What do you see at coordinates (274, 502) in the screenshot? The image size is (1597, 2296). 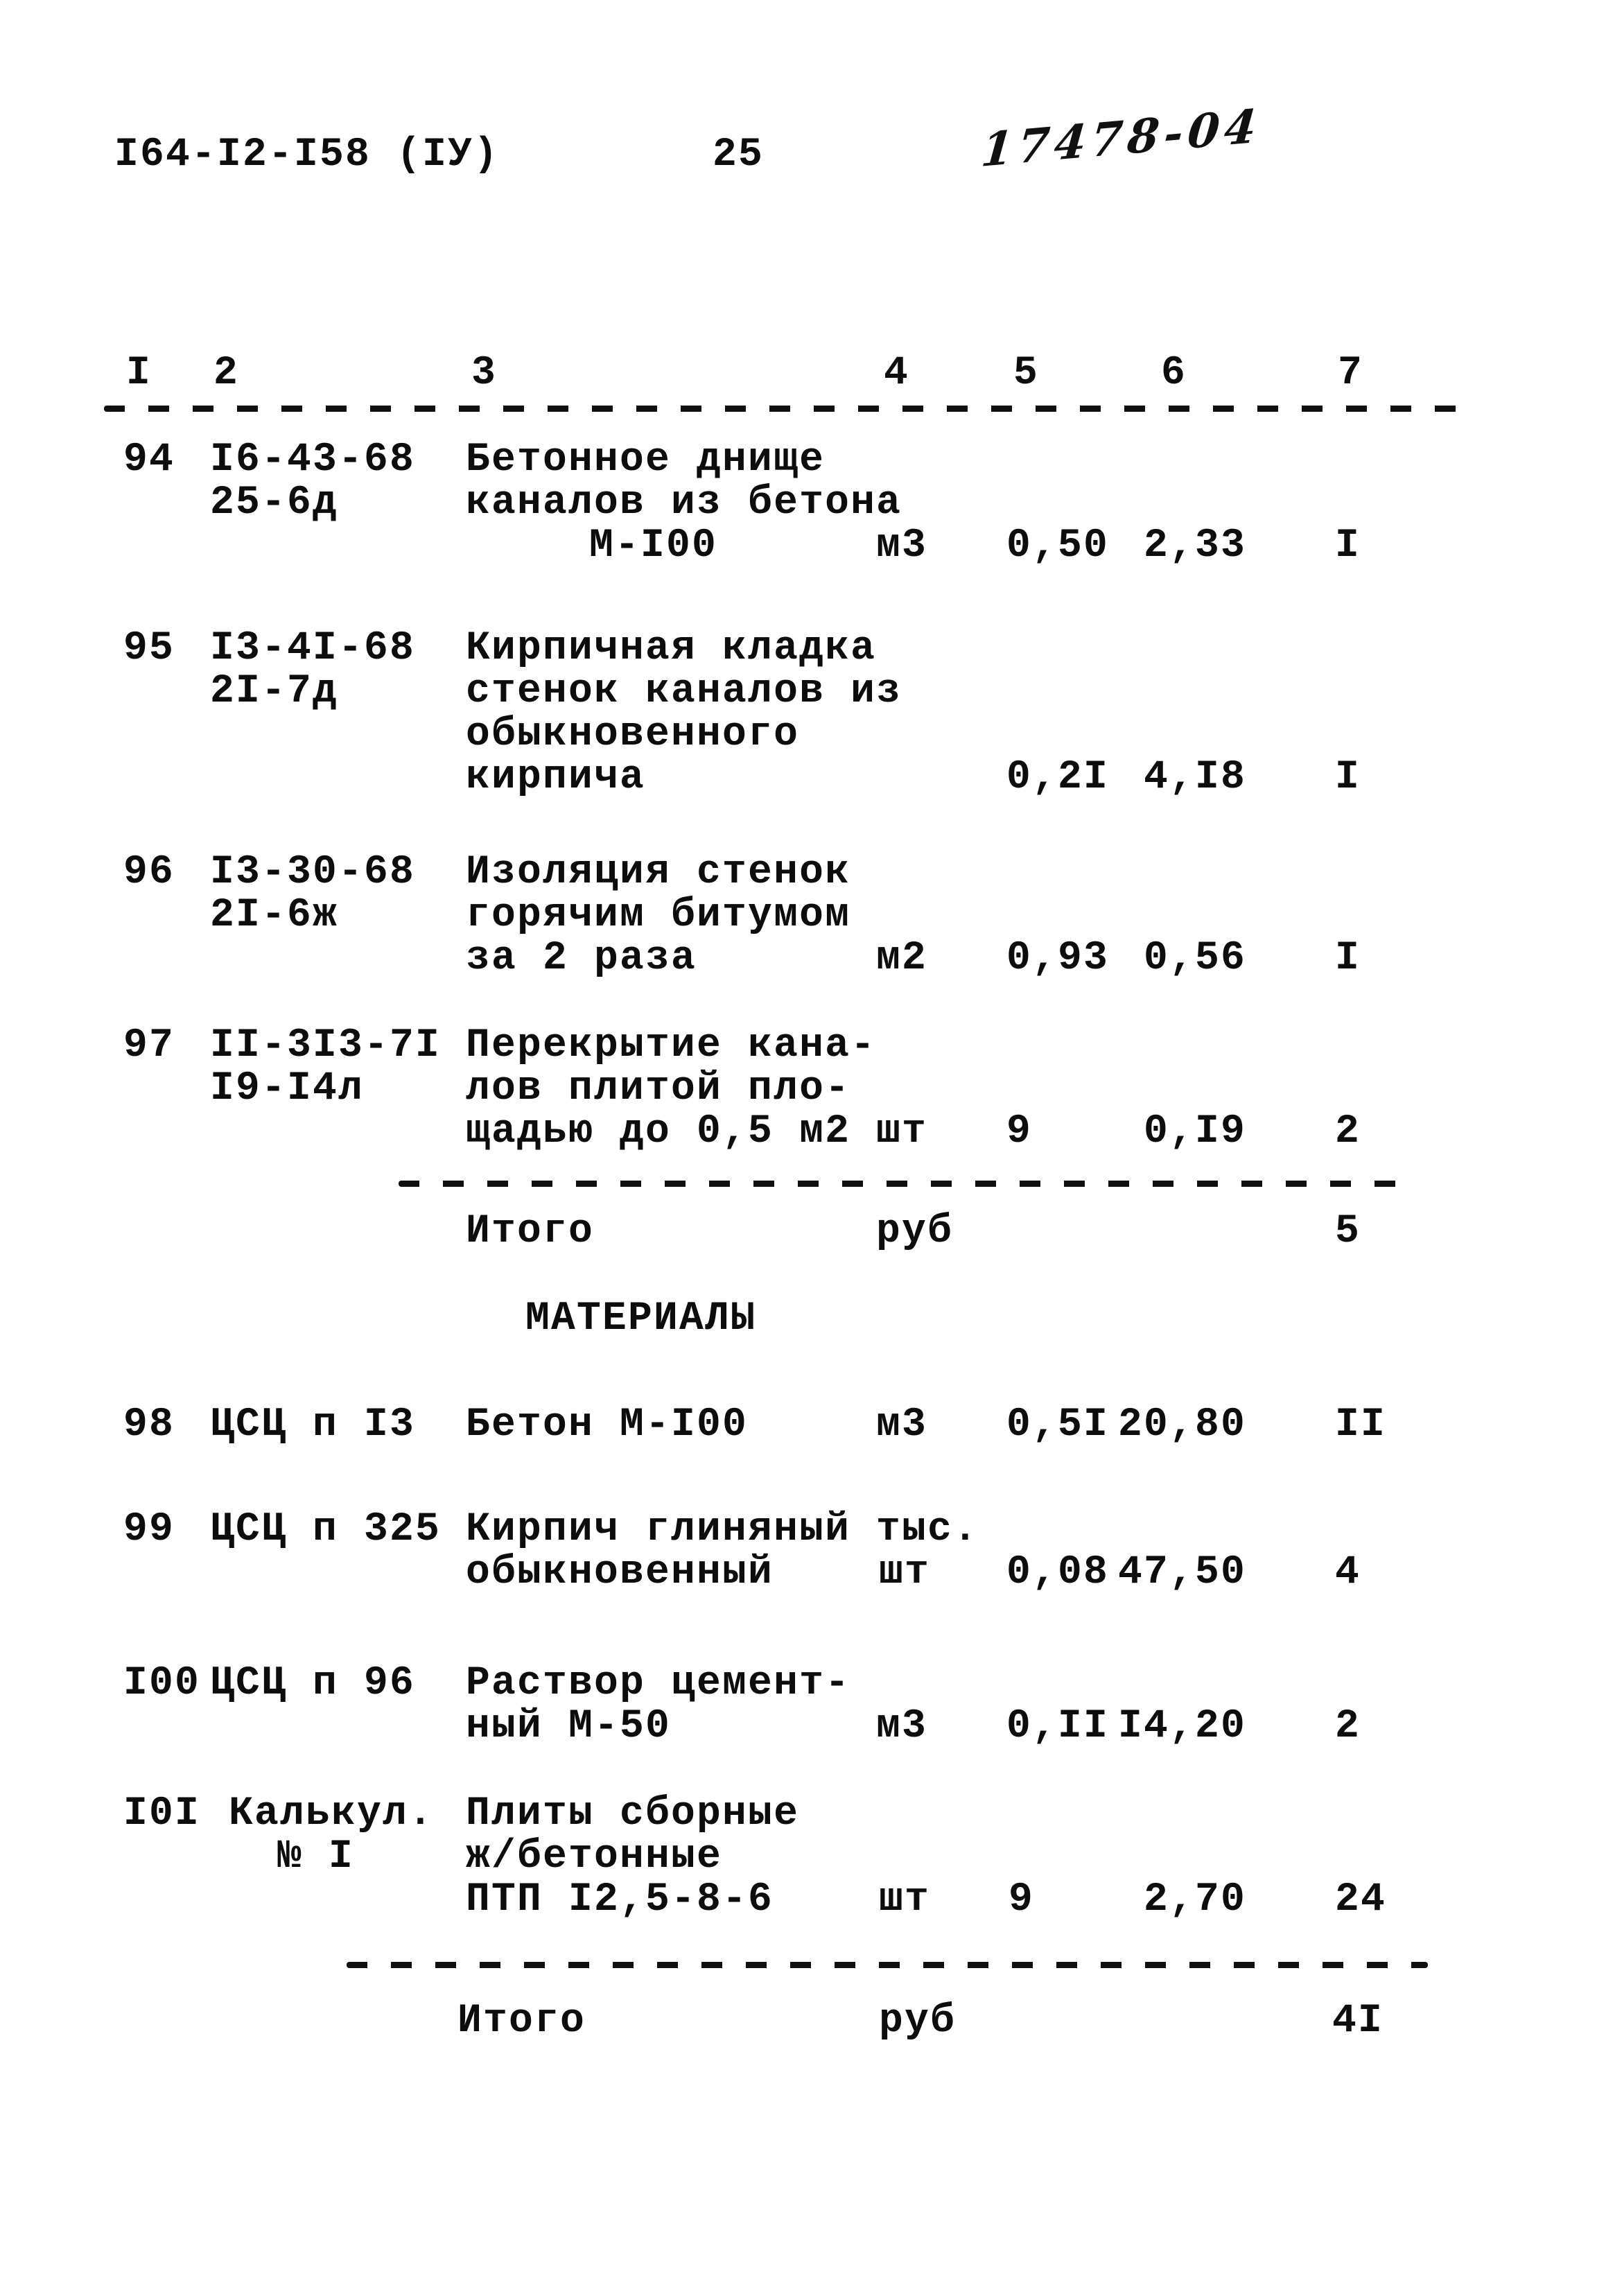 I see `row-94-code-line-2: 25-6д` at bounding box center [274, 502].